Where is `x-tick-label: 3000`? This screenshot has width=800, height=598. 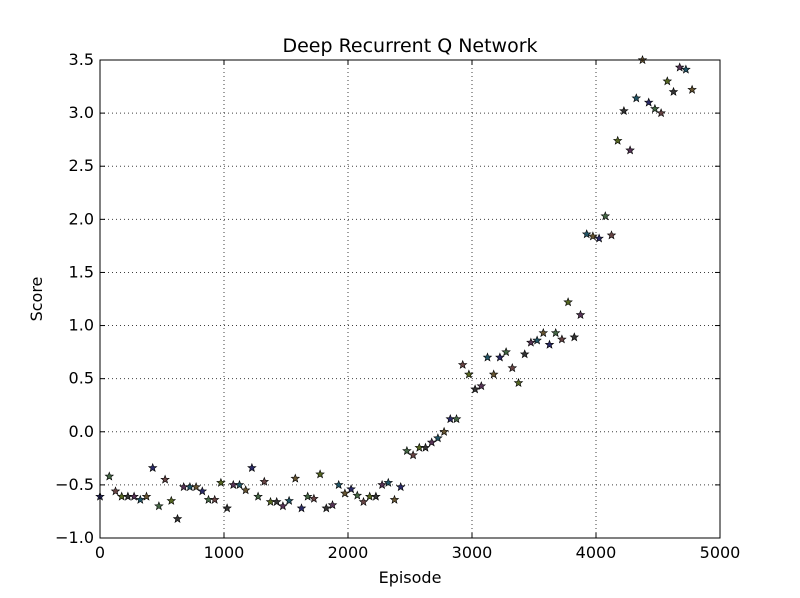
x-tick-label: 3000 is located at coordinates (472, 552).